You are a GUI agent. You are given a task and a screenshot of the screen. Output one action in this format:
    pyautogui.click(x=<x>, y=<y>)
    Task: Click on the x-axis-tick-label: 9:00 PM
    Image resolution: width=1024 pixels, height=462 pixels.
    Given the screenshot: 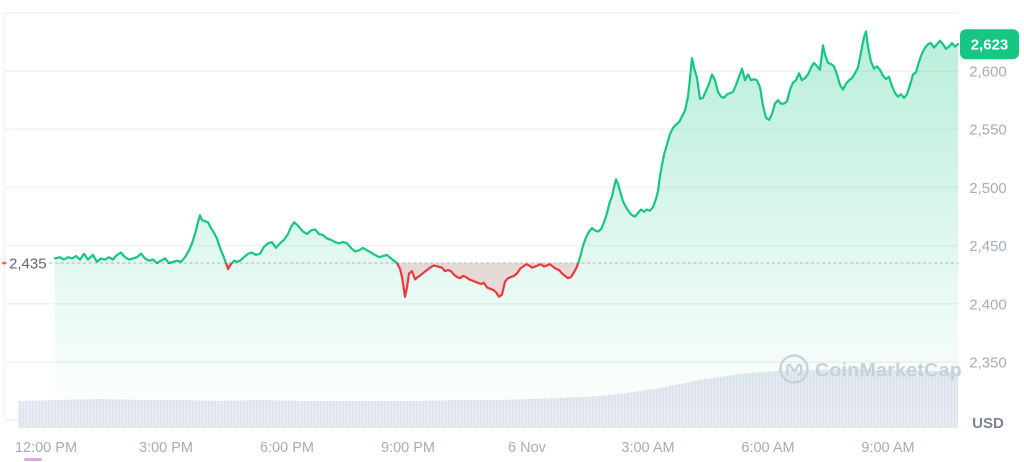 What is the action you would take?
    pyautogui.click(x=408, y=448)
    